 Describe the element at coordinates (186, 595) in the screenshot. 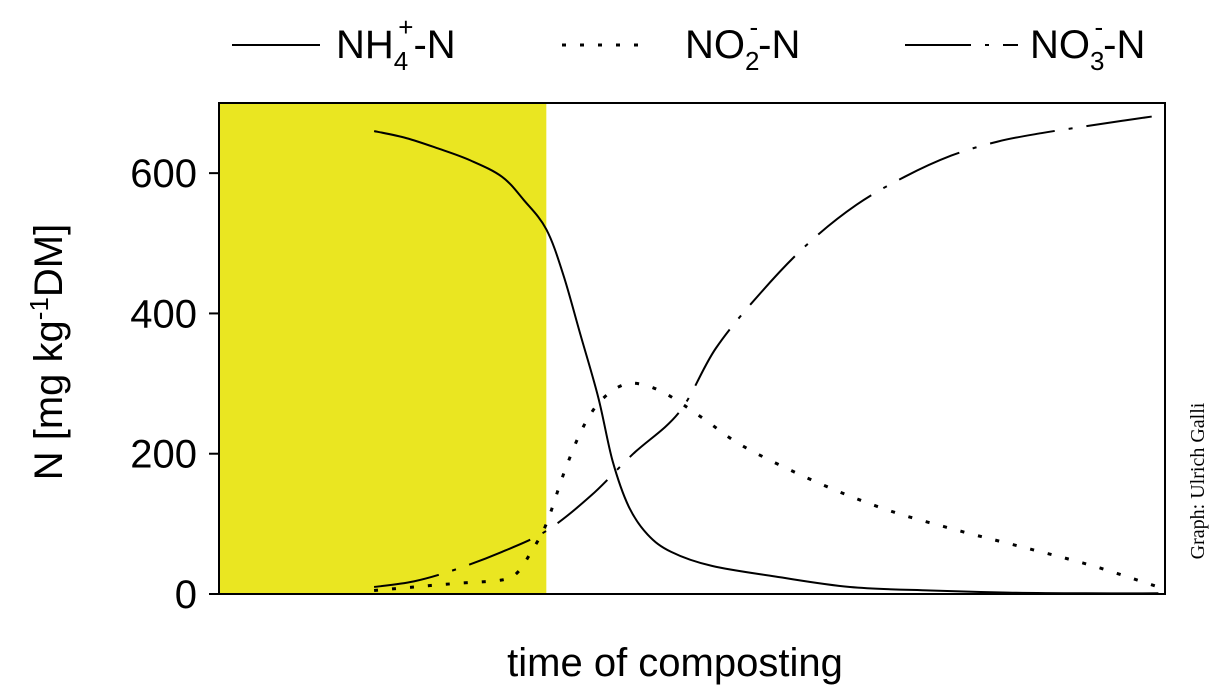

I see `y-tick-label: 0` at that location.